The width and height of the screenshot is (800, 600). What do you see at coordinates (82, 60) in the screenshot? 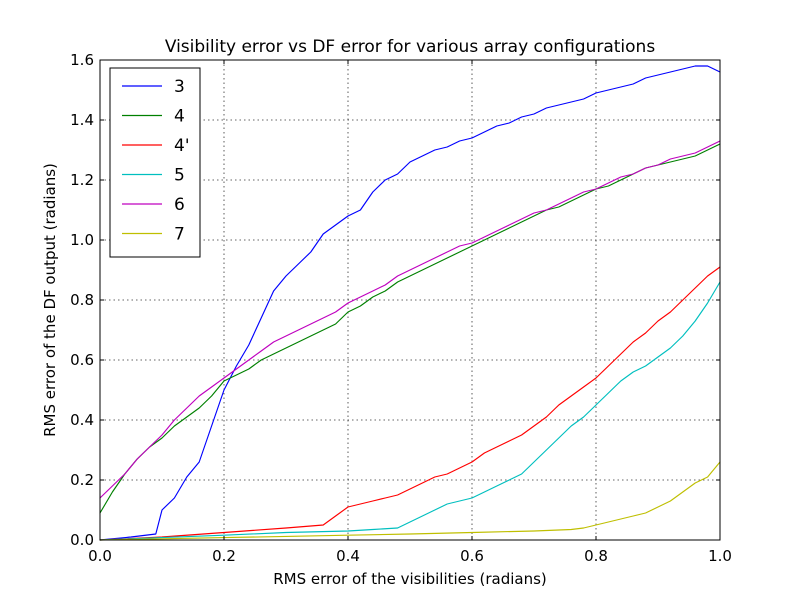
I see `y-tick-label: 1.6` at bounding box center [82, 60].